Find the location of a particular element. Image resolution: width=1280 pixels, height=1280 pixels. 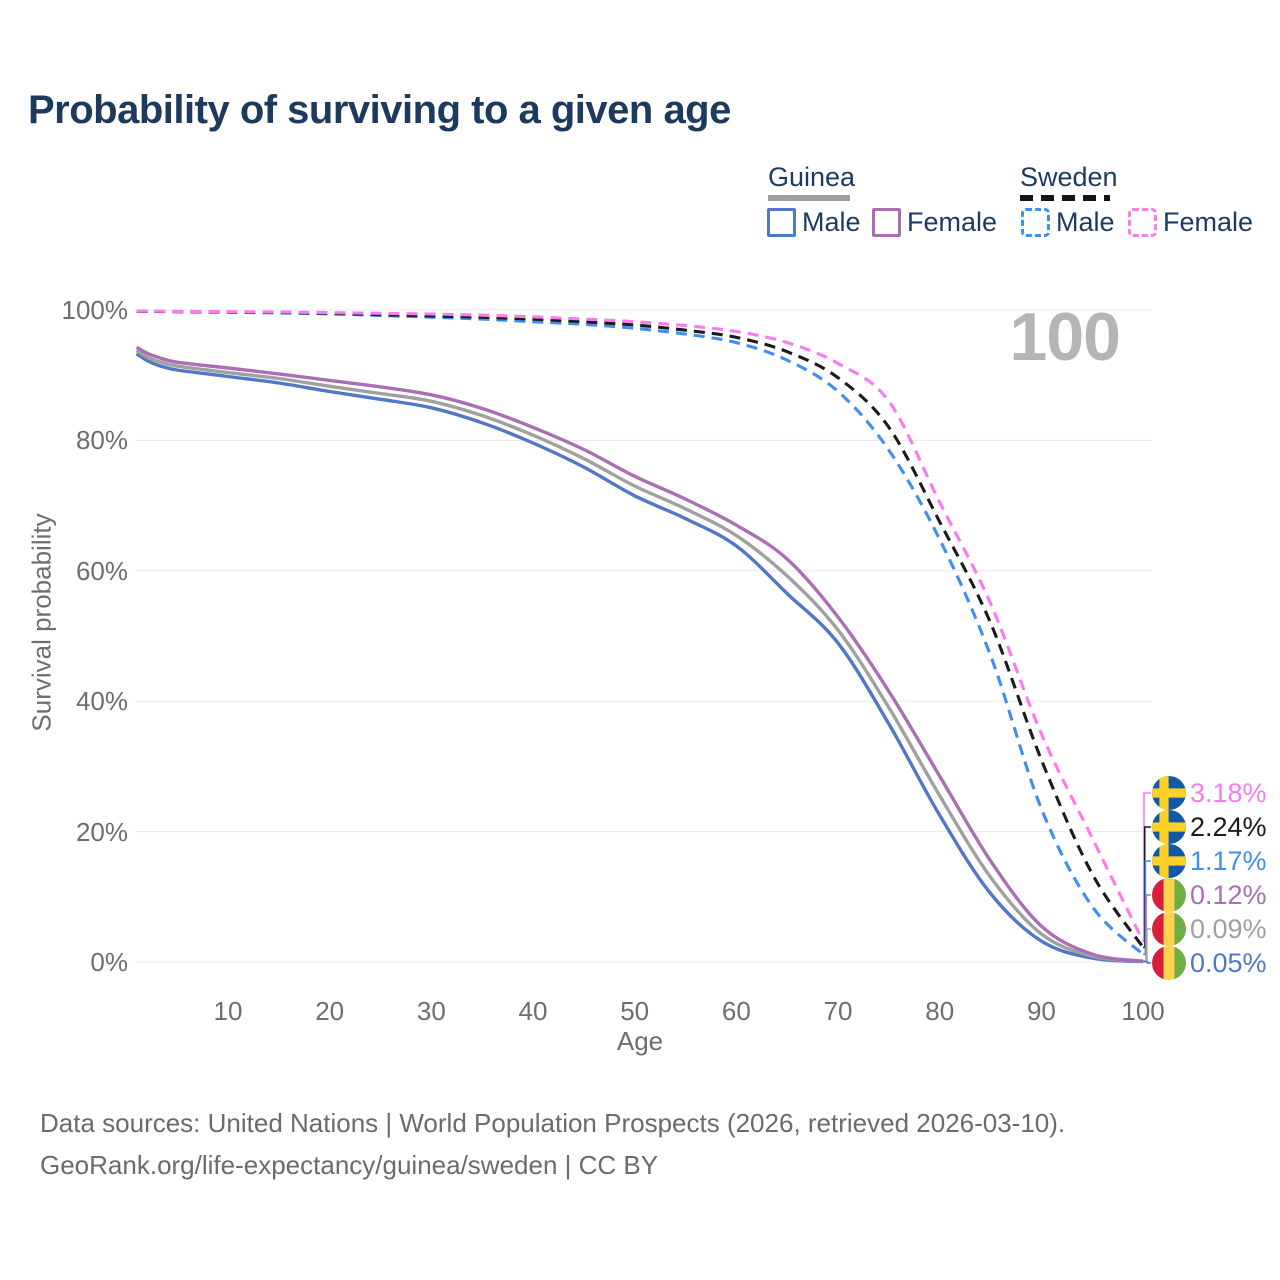

x-tick-label: 30 is located at coordinates (431, 1011).